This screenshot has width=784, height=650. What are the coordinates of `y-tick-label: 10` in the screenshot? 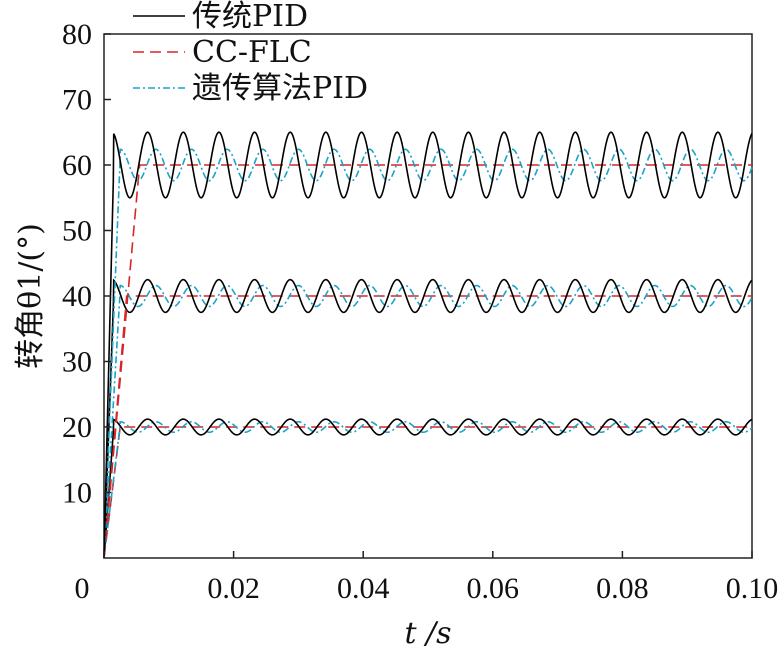 It's located at (77, 493).